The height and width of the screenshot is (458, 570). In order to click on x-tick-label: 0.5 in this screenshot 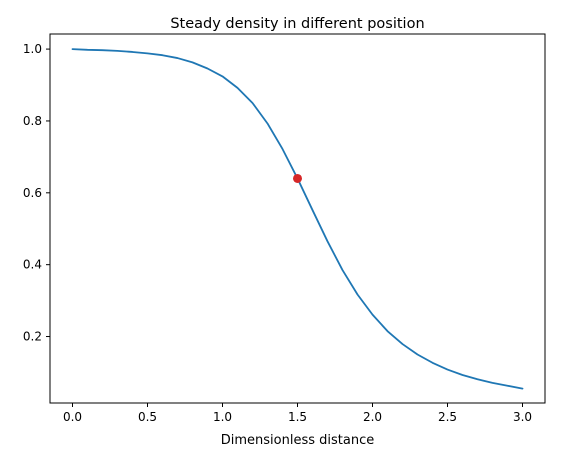, I will do `click(147, 417)`.